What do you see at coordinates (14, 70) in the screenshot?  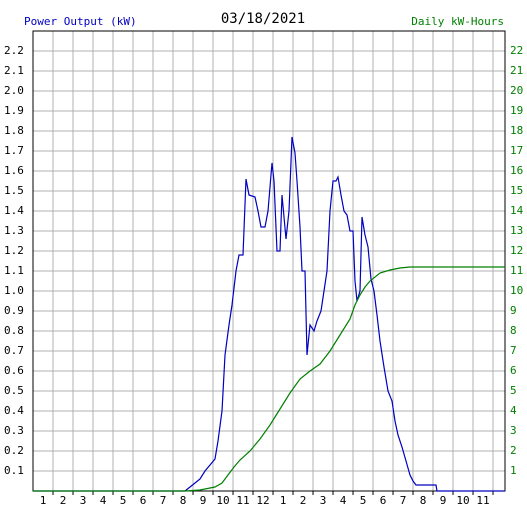 I see `y-tick-label: 2.1` at bounding box center [14, 70].